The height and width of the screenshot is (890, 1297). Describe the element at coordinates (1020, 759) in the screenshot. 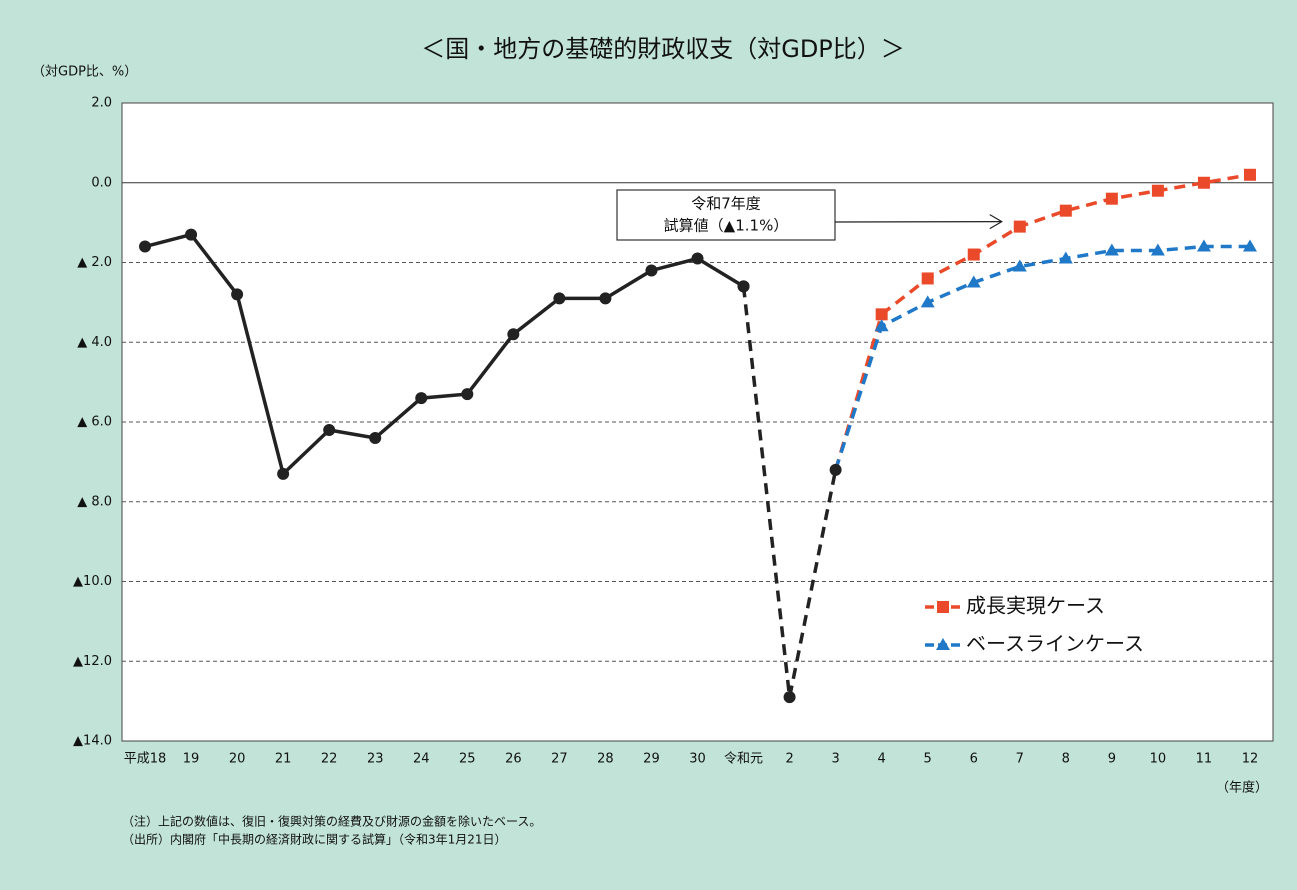

I see `x-tick-label: 7` at that location.